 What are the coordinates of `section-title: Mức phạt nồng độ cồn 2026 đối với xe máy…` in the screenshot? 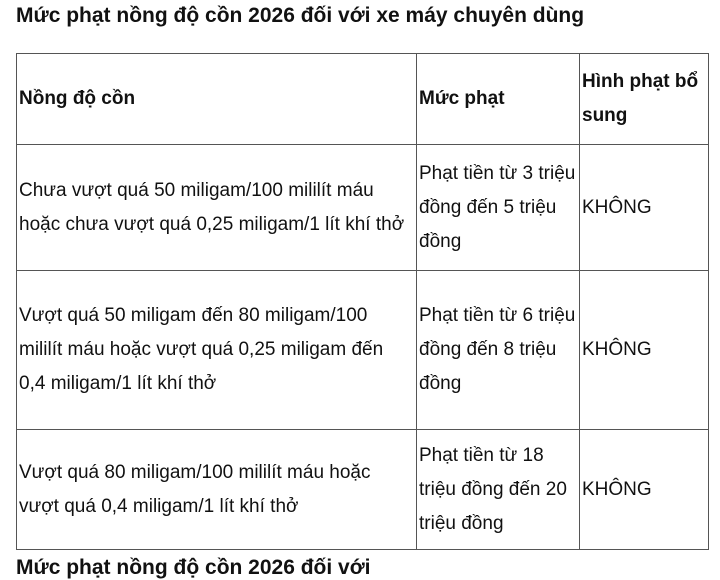 It's located at (300, 15).